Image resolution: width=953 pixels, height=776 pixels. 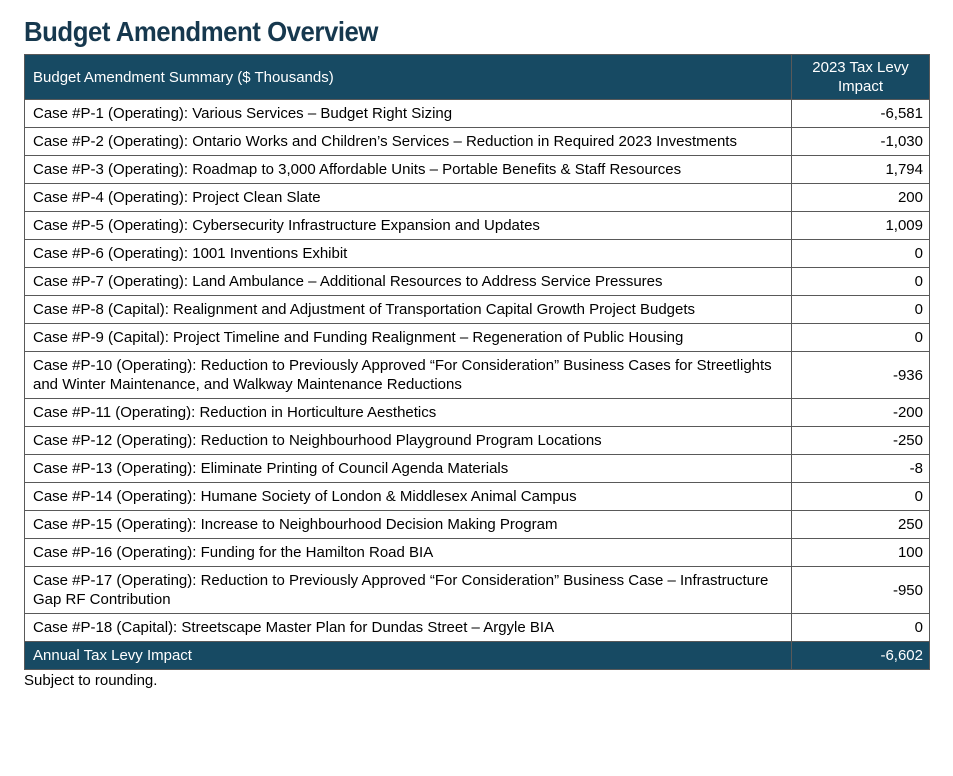 I want to click on impact-value: -8, so click(x=860, y=468).